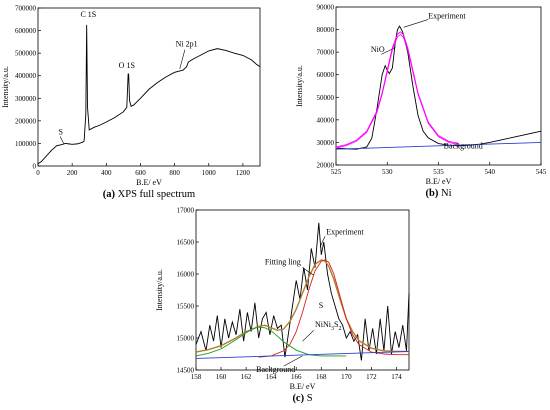 This screenshot has width=550, height=410. I want to click on annotation-s: S, so click(321, 305).